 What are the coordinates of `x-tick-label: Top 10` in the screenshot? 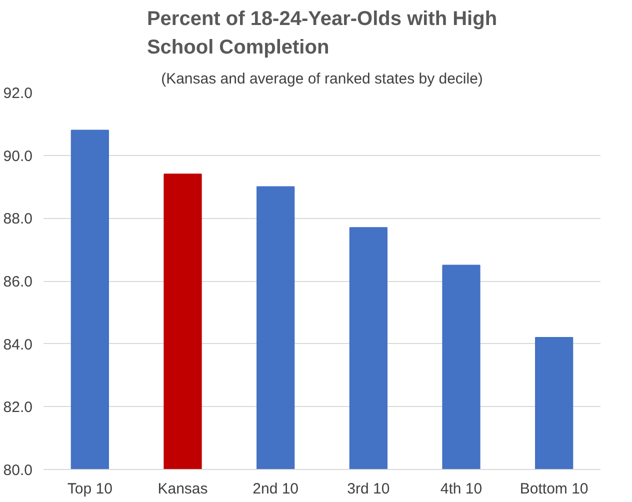 It's located at (89, 489).